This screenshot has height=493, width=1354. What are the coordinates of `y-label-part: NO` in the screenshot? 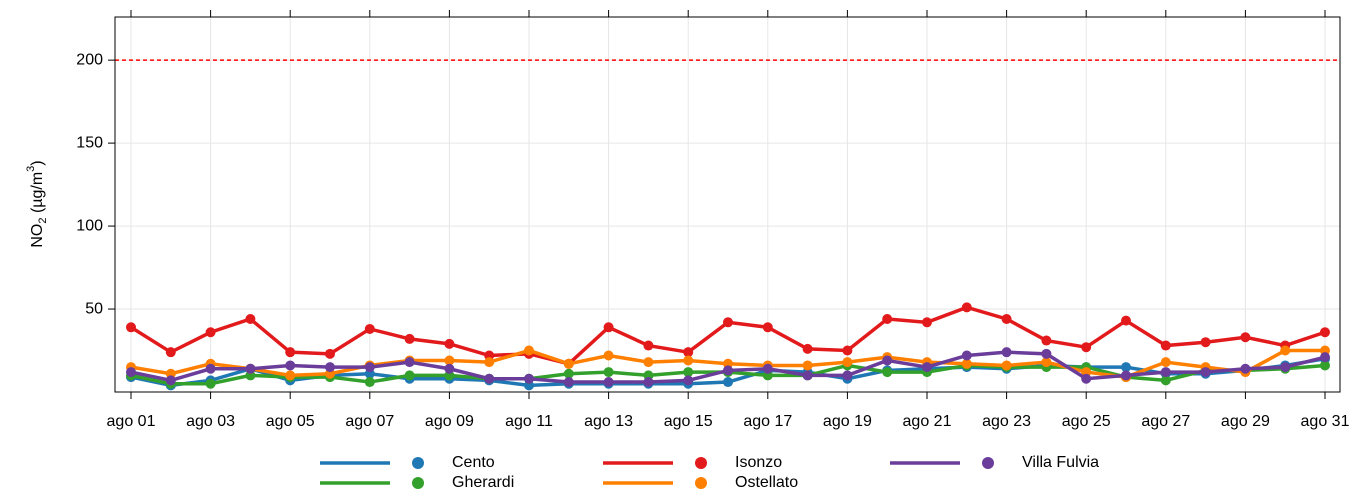 It's located at (37, 236).